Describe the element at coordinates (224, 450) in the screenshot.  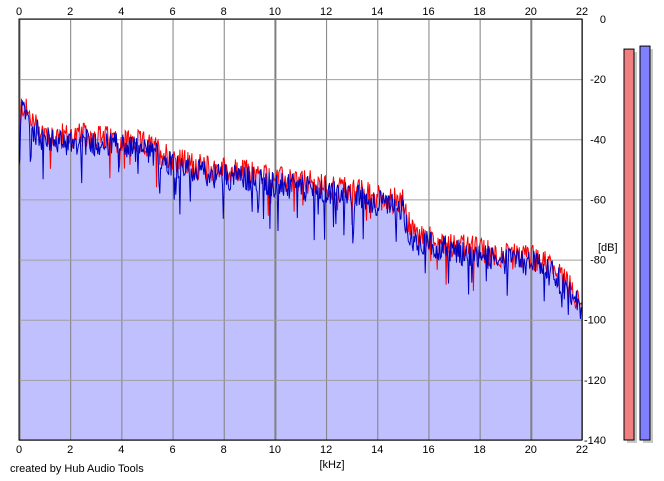
I see `x-tick-label-bottom: 8` at that location.